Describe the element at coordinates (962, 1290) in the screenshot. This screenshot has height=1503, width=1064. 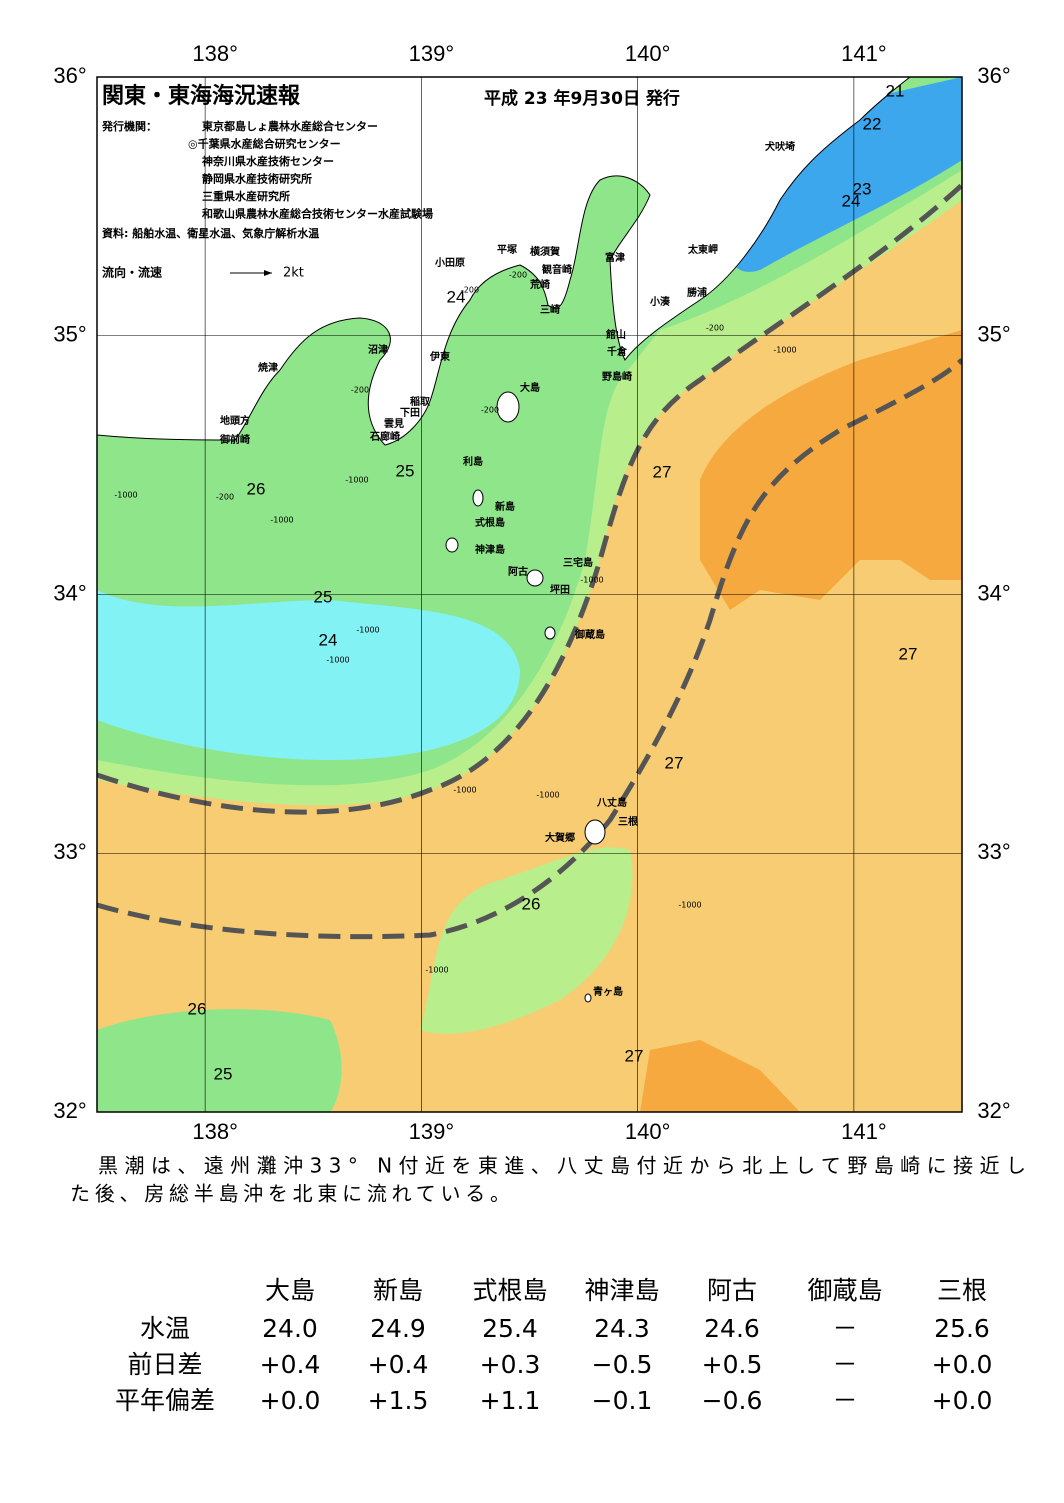
I see `column-header: 三根` at that location.